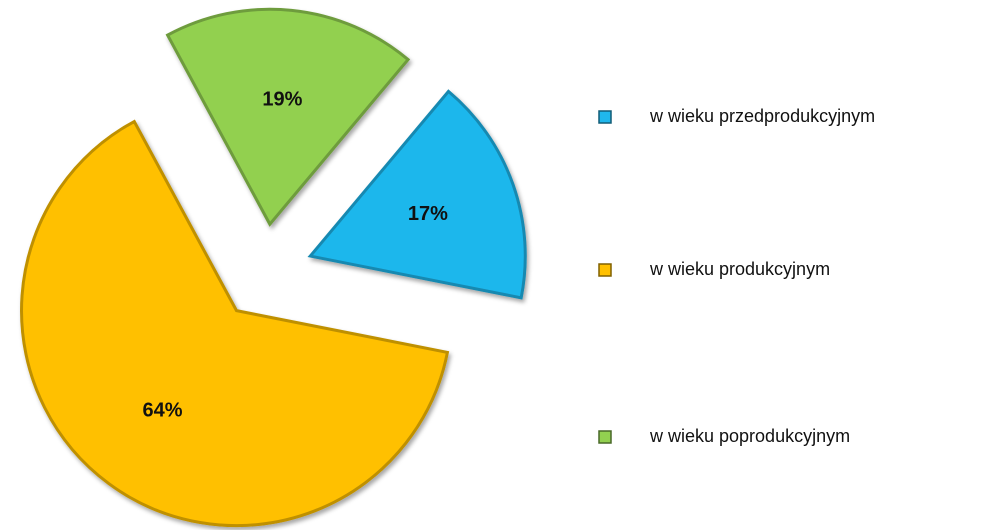  Describe the element at coordinates (282, 99) in the screenshot. I see `data-label: 19%` at that location.